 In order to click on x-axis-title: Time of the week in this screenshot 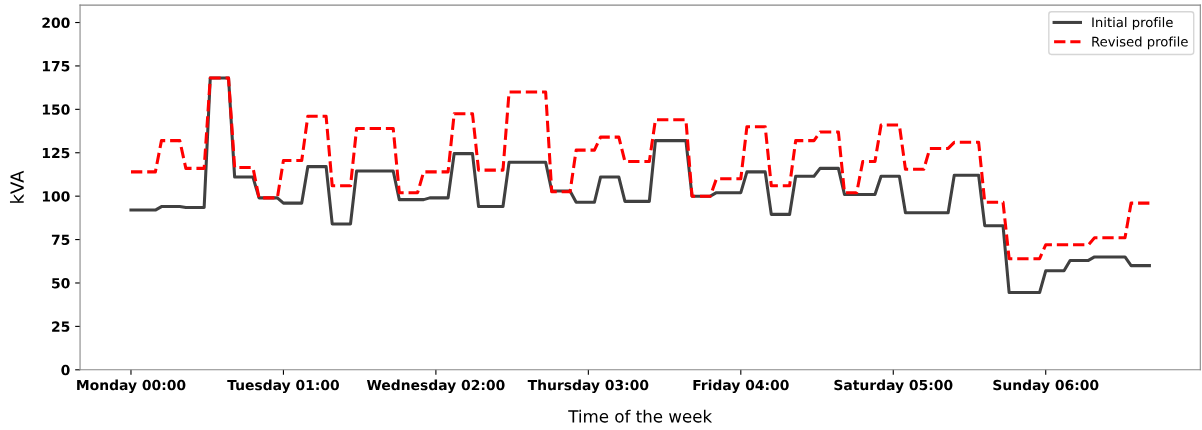, I will do `click(640, 416)`.